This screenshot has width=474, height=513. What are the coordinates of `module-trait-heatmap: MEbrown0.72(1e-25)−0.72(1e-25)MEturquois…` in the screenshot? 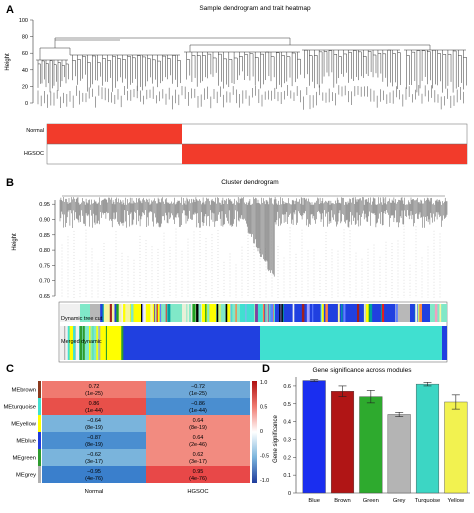 It's located at (126, 438).